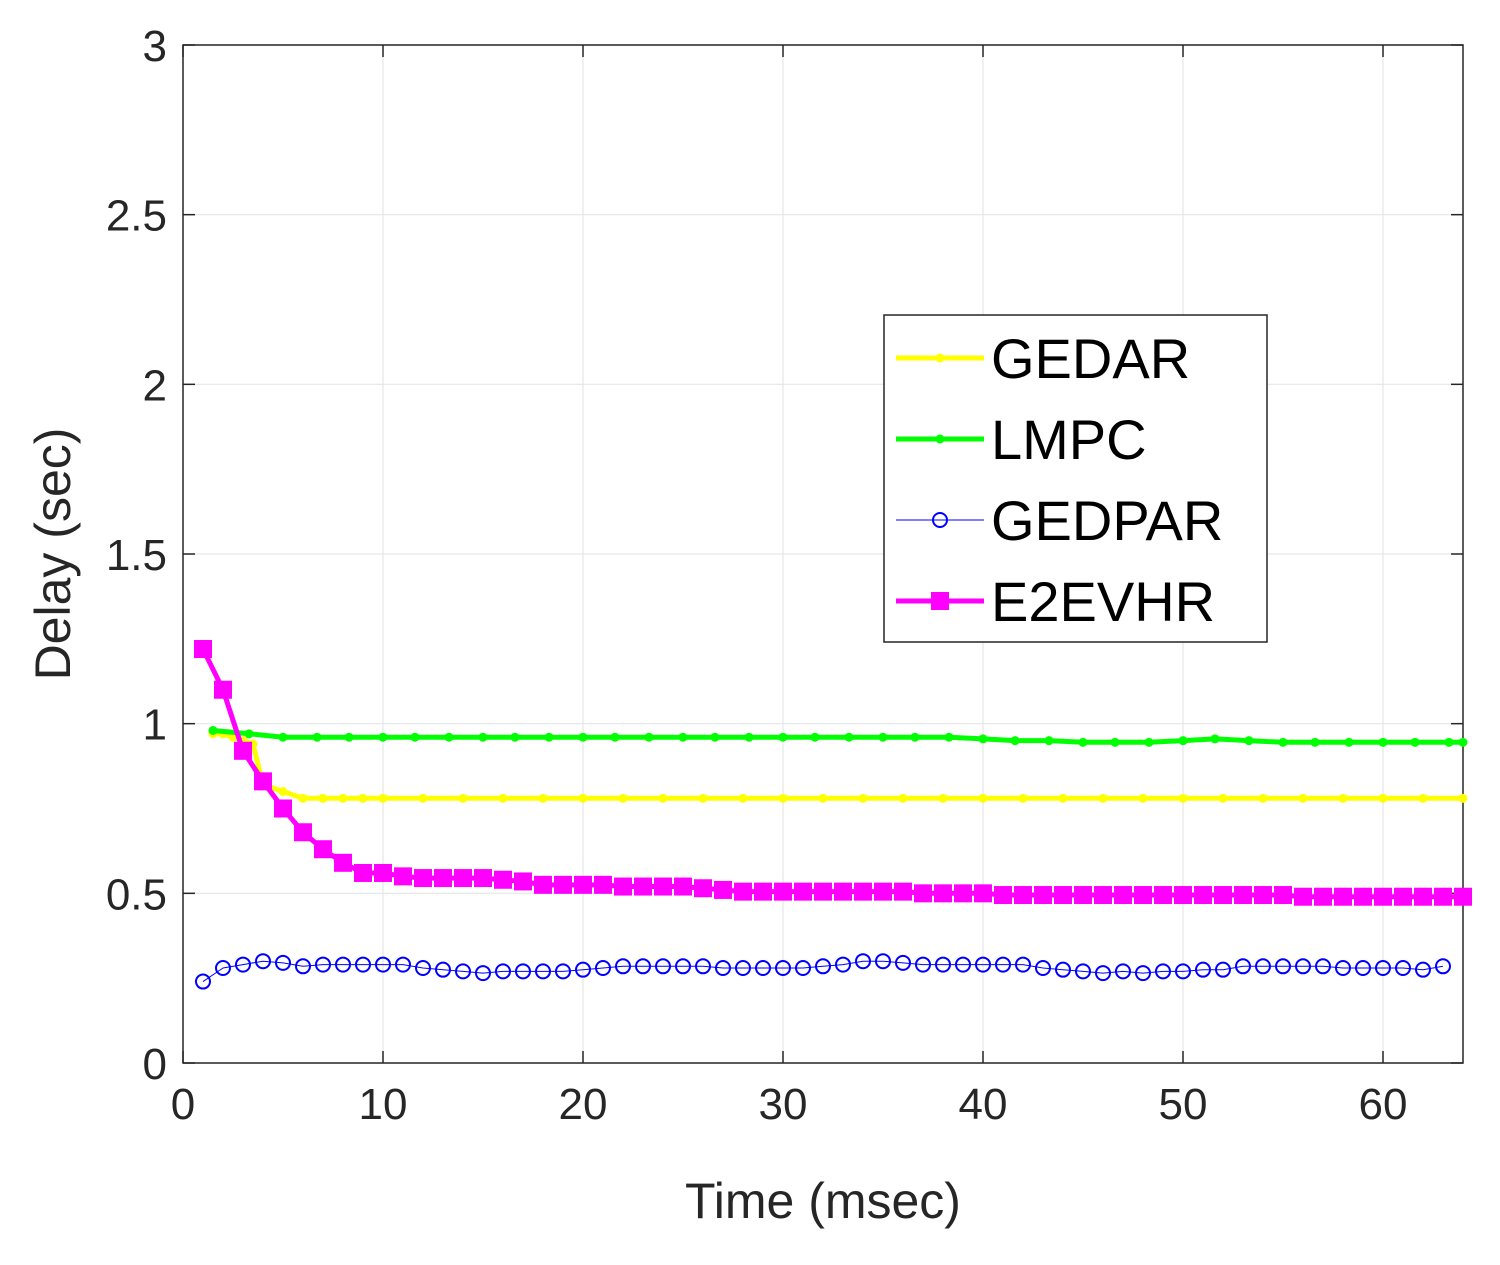 The image size is (1500, 1265). I want to click on legend: GEDAR LMPC GEDPAR E2EVHR, so click(1075, 478).